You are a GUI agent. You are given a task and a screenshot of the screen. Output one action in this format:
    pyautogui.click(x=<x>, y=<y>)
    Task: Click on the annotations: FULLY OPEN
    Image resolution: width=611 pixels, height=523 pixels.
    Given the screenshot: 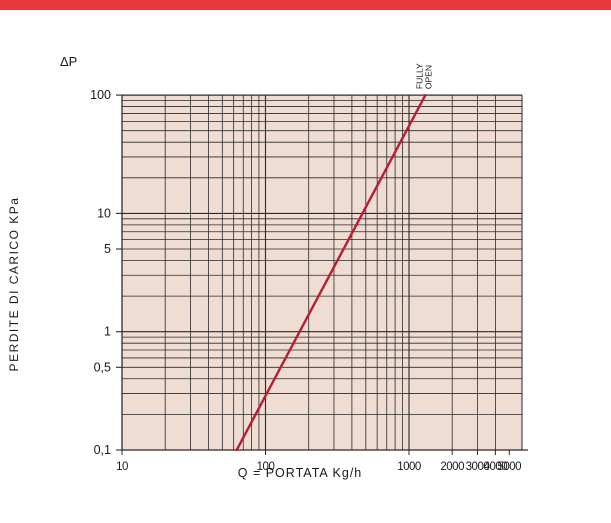 What is the action you would take?
    pyautogui.click(x=423, y=76)
    